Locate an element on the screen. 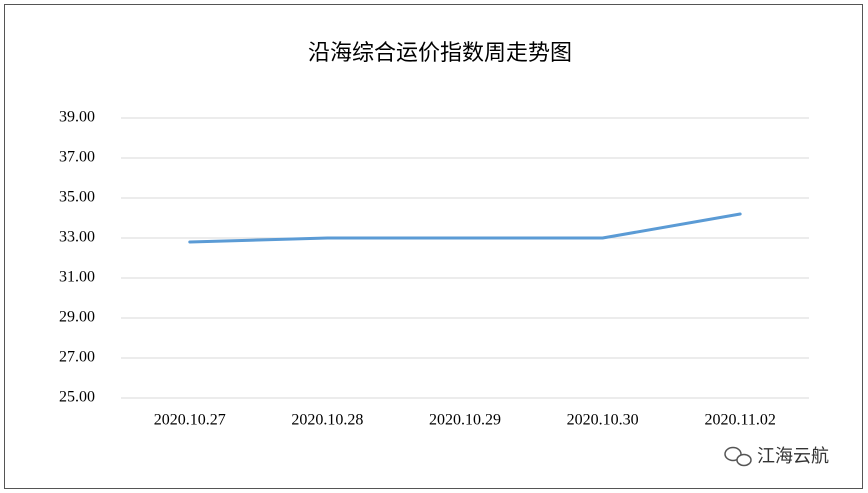 The image size is (868, 493). x-tick-label: 2020.10.28 is located at coordinates (327, 420).